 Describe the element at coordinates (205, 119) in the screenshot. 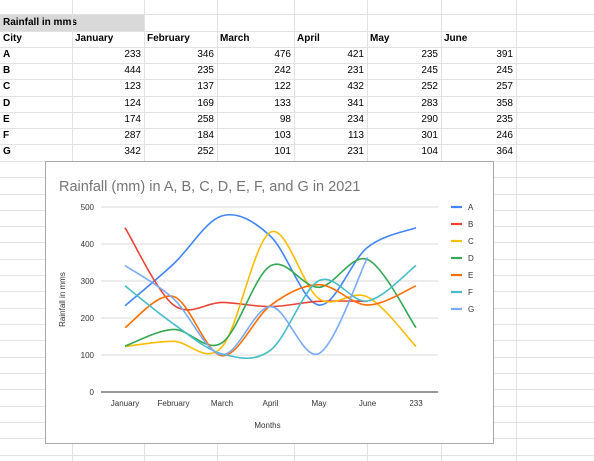

I see `value-cell: 258` at that location.